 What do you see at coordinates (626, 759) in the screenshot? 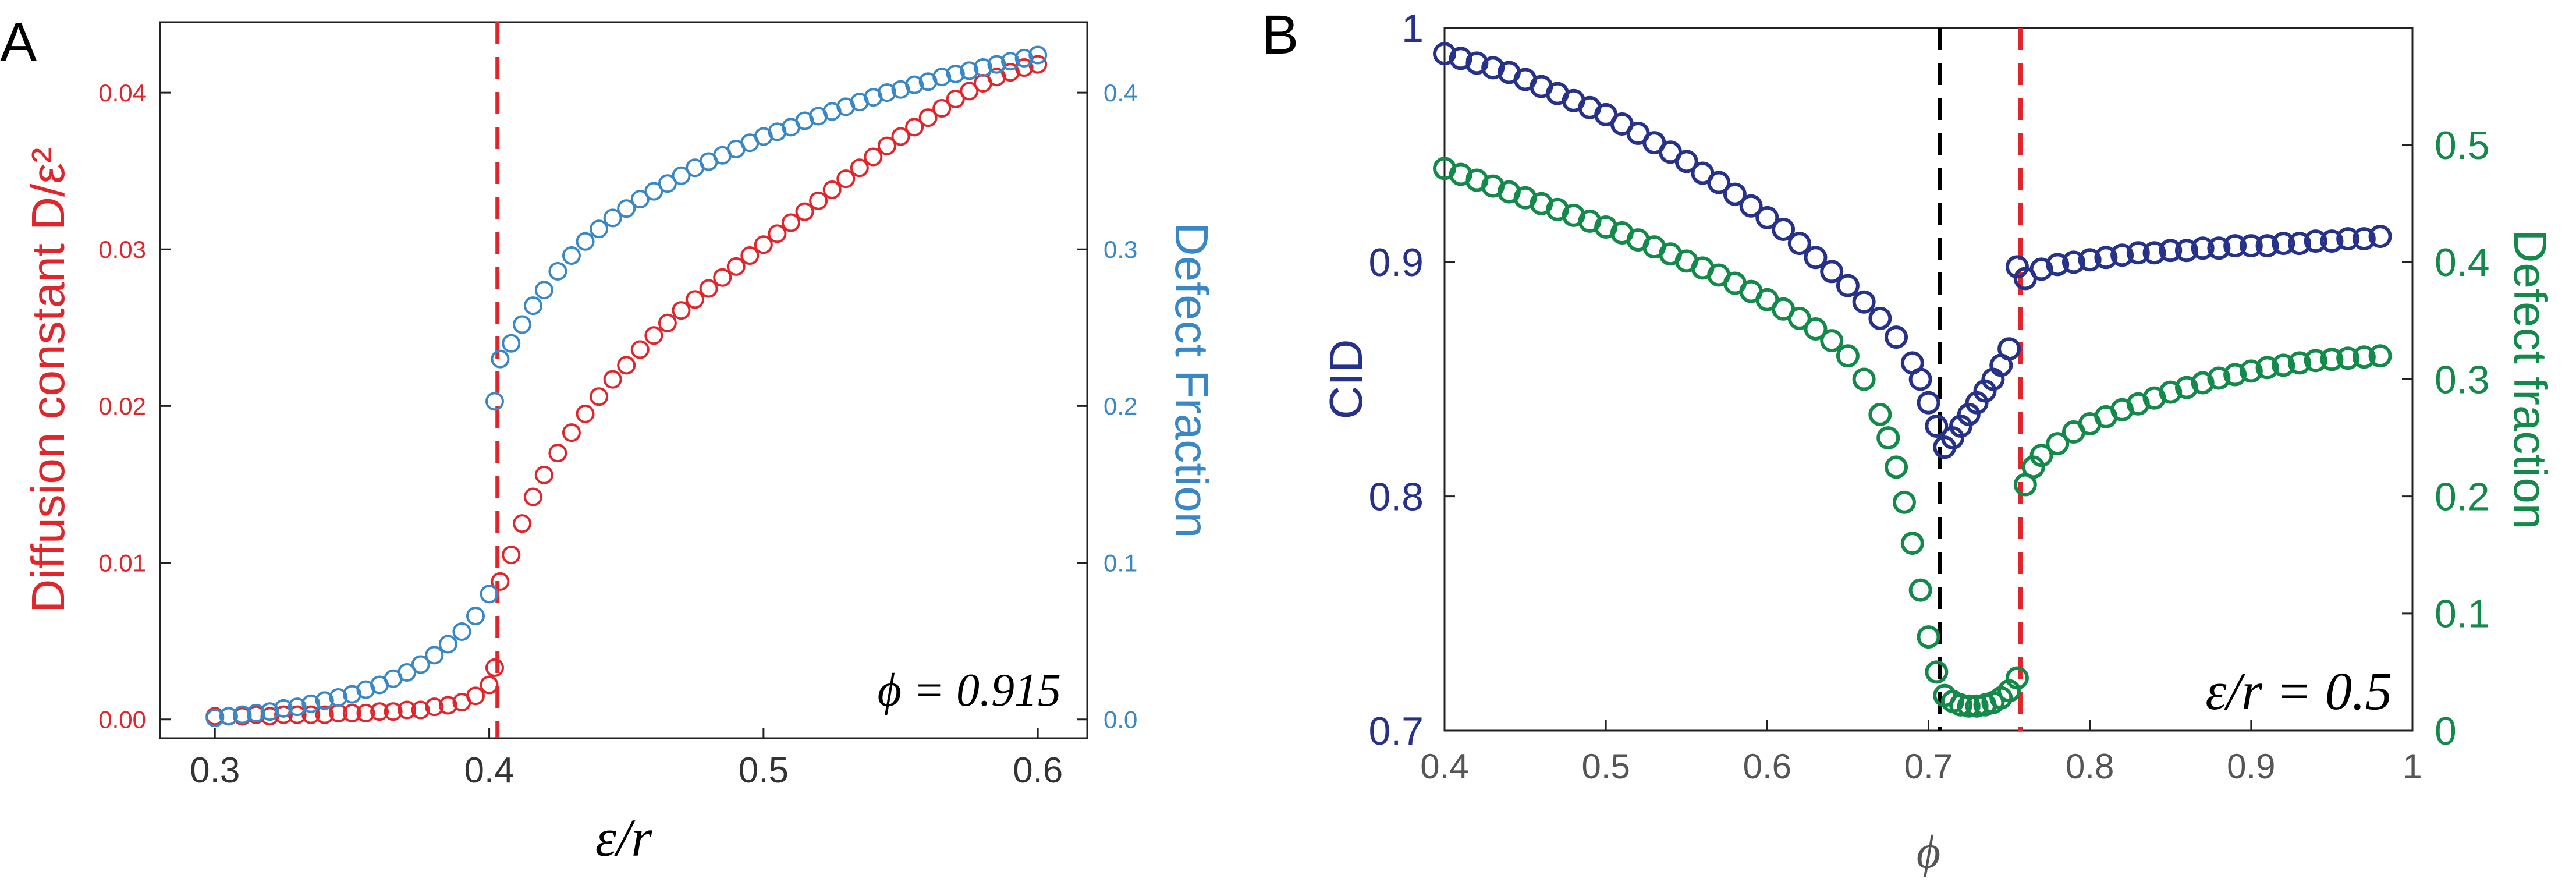
I see `panel-a-x-ticks: 0.3 0.4 0.5 0.6` at bounding box center [626, 759].